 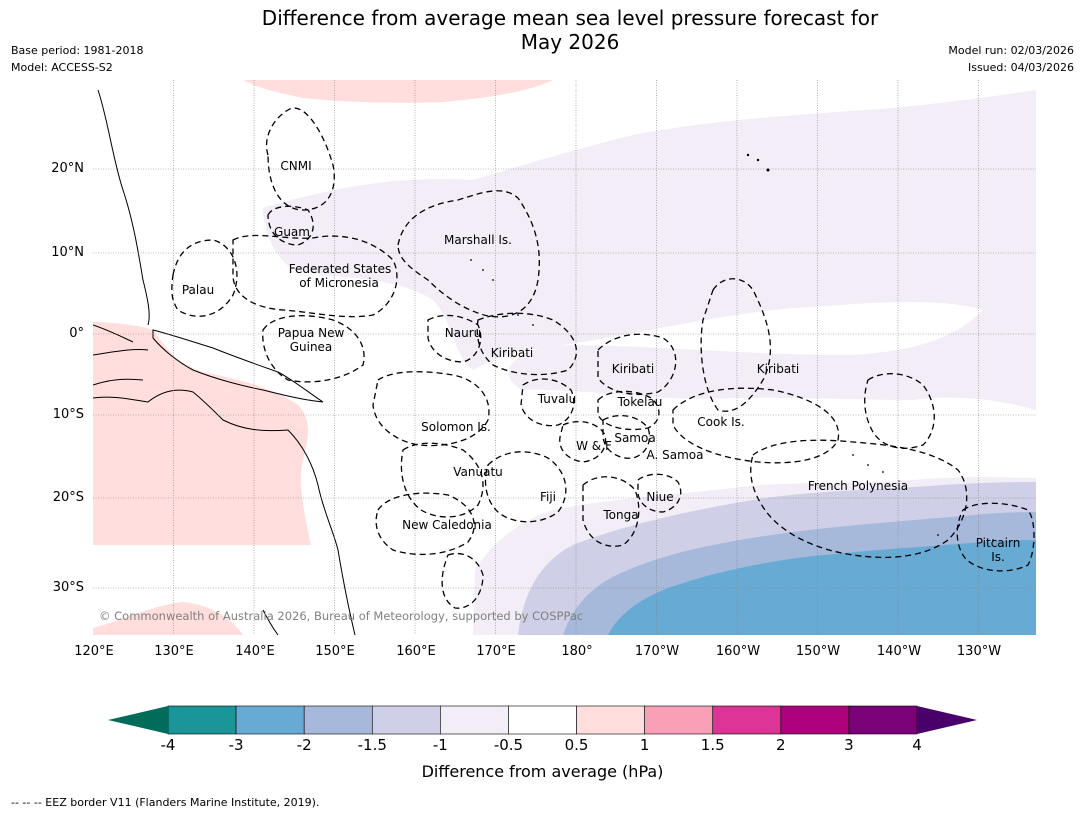 I want to click on region-label-new-caledonia: New Caledonia, so click(x=447, y=525).